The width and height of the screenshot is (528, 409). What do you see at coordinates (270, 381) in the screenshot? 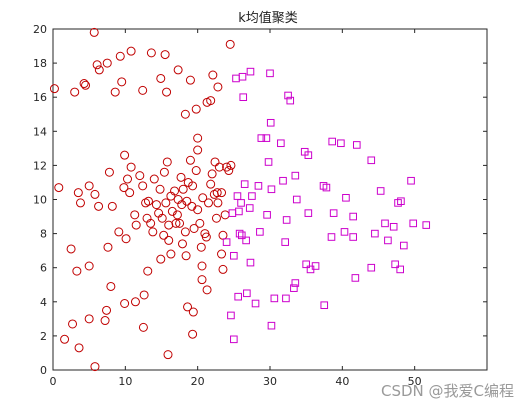
I see `x-tick-label: 30` at bounding box center [270, 381].